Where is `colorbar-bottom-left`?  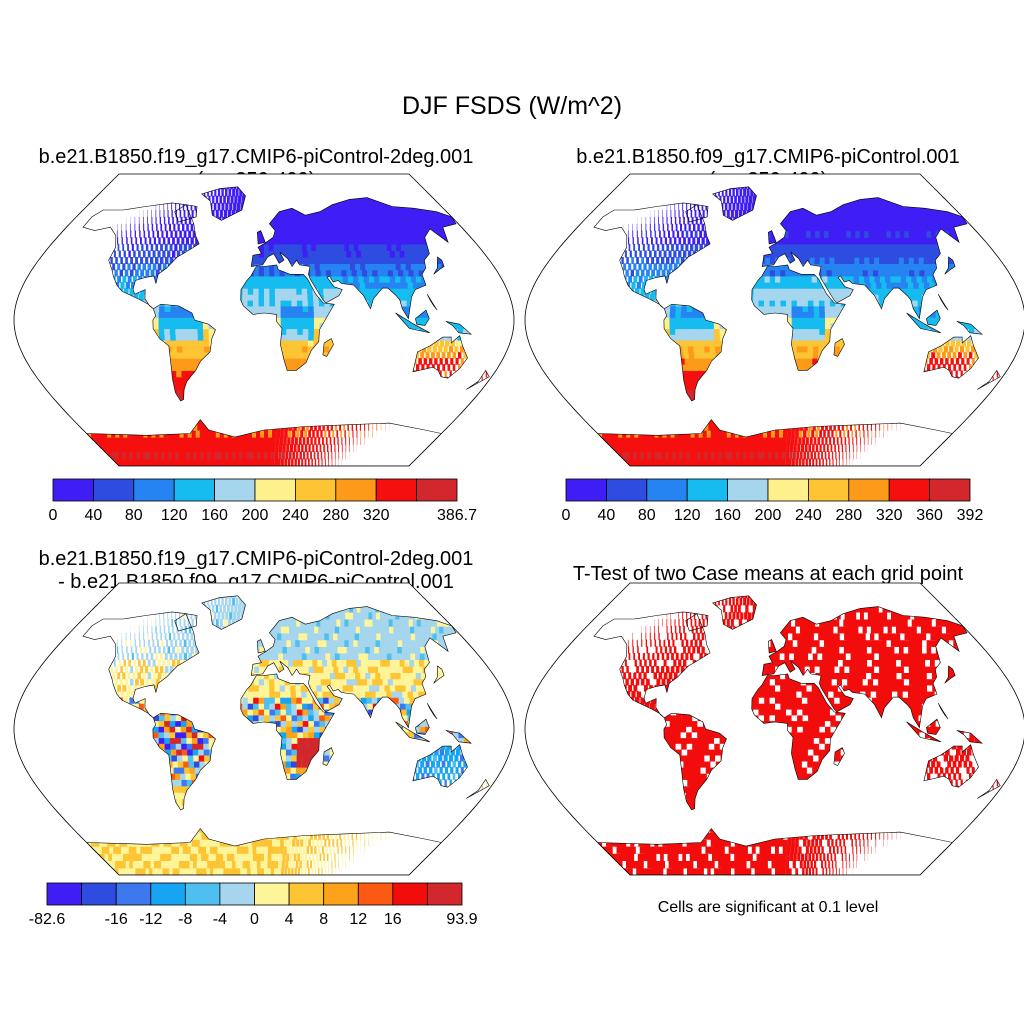 colorbar-bottom-left is located at coordinates (254, 894).